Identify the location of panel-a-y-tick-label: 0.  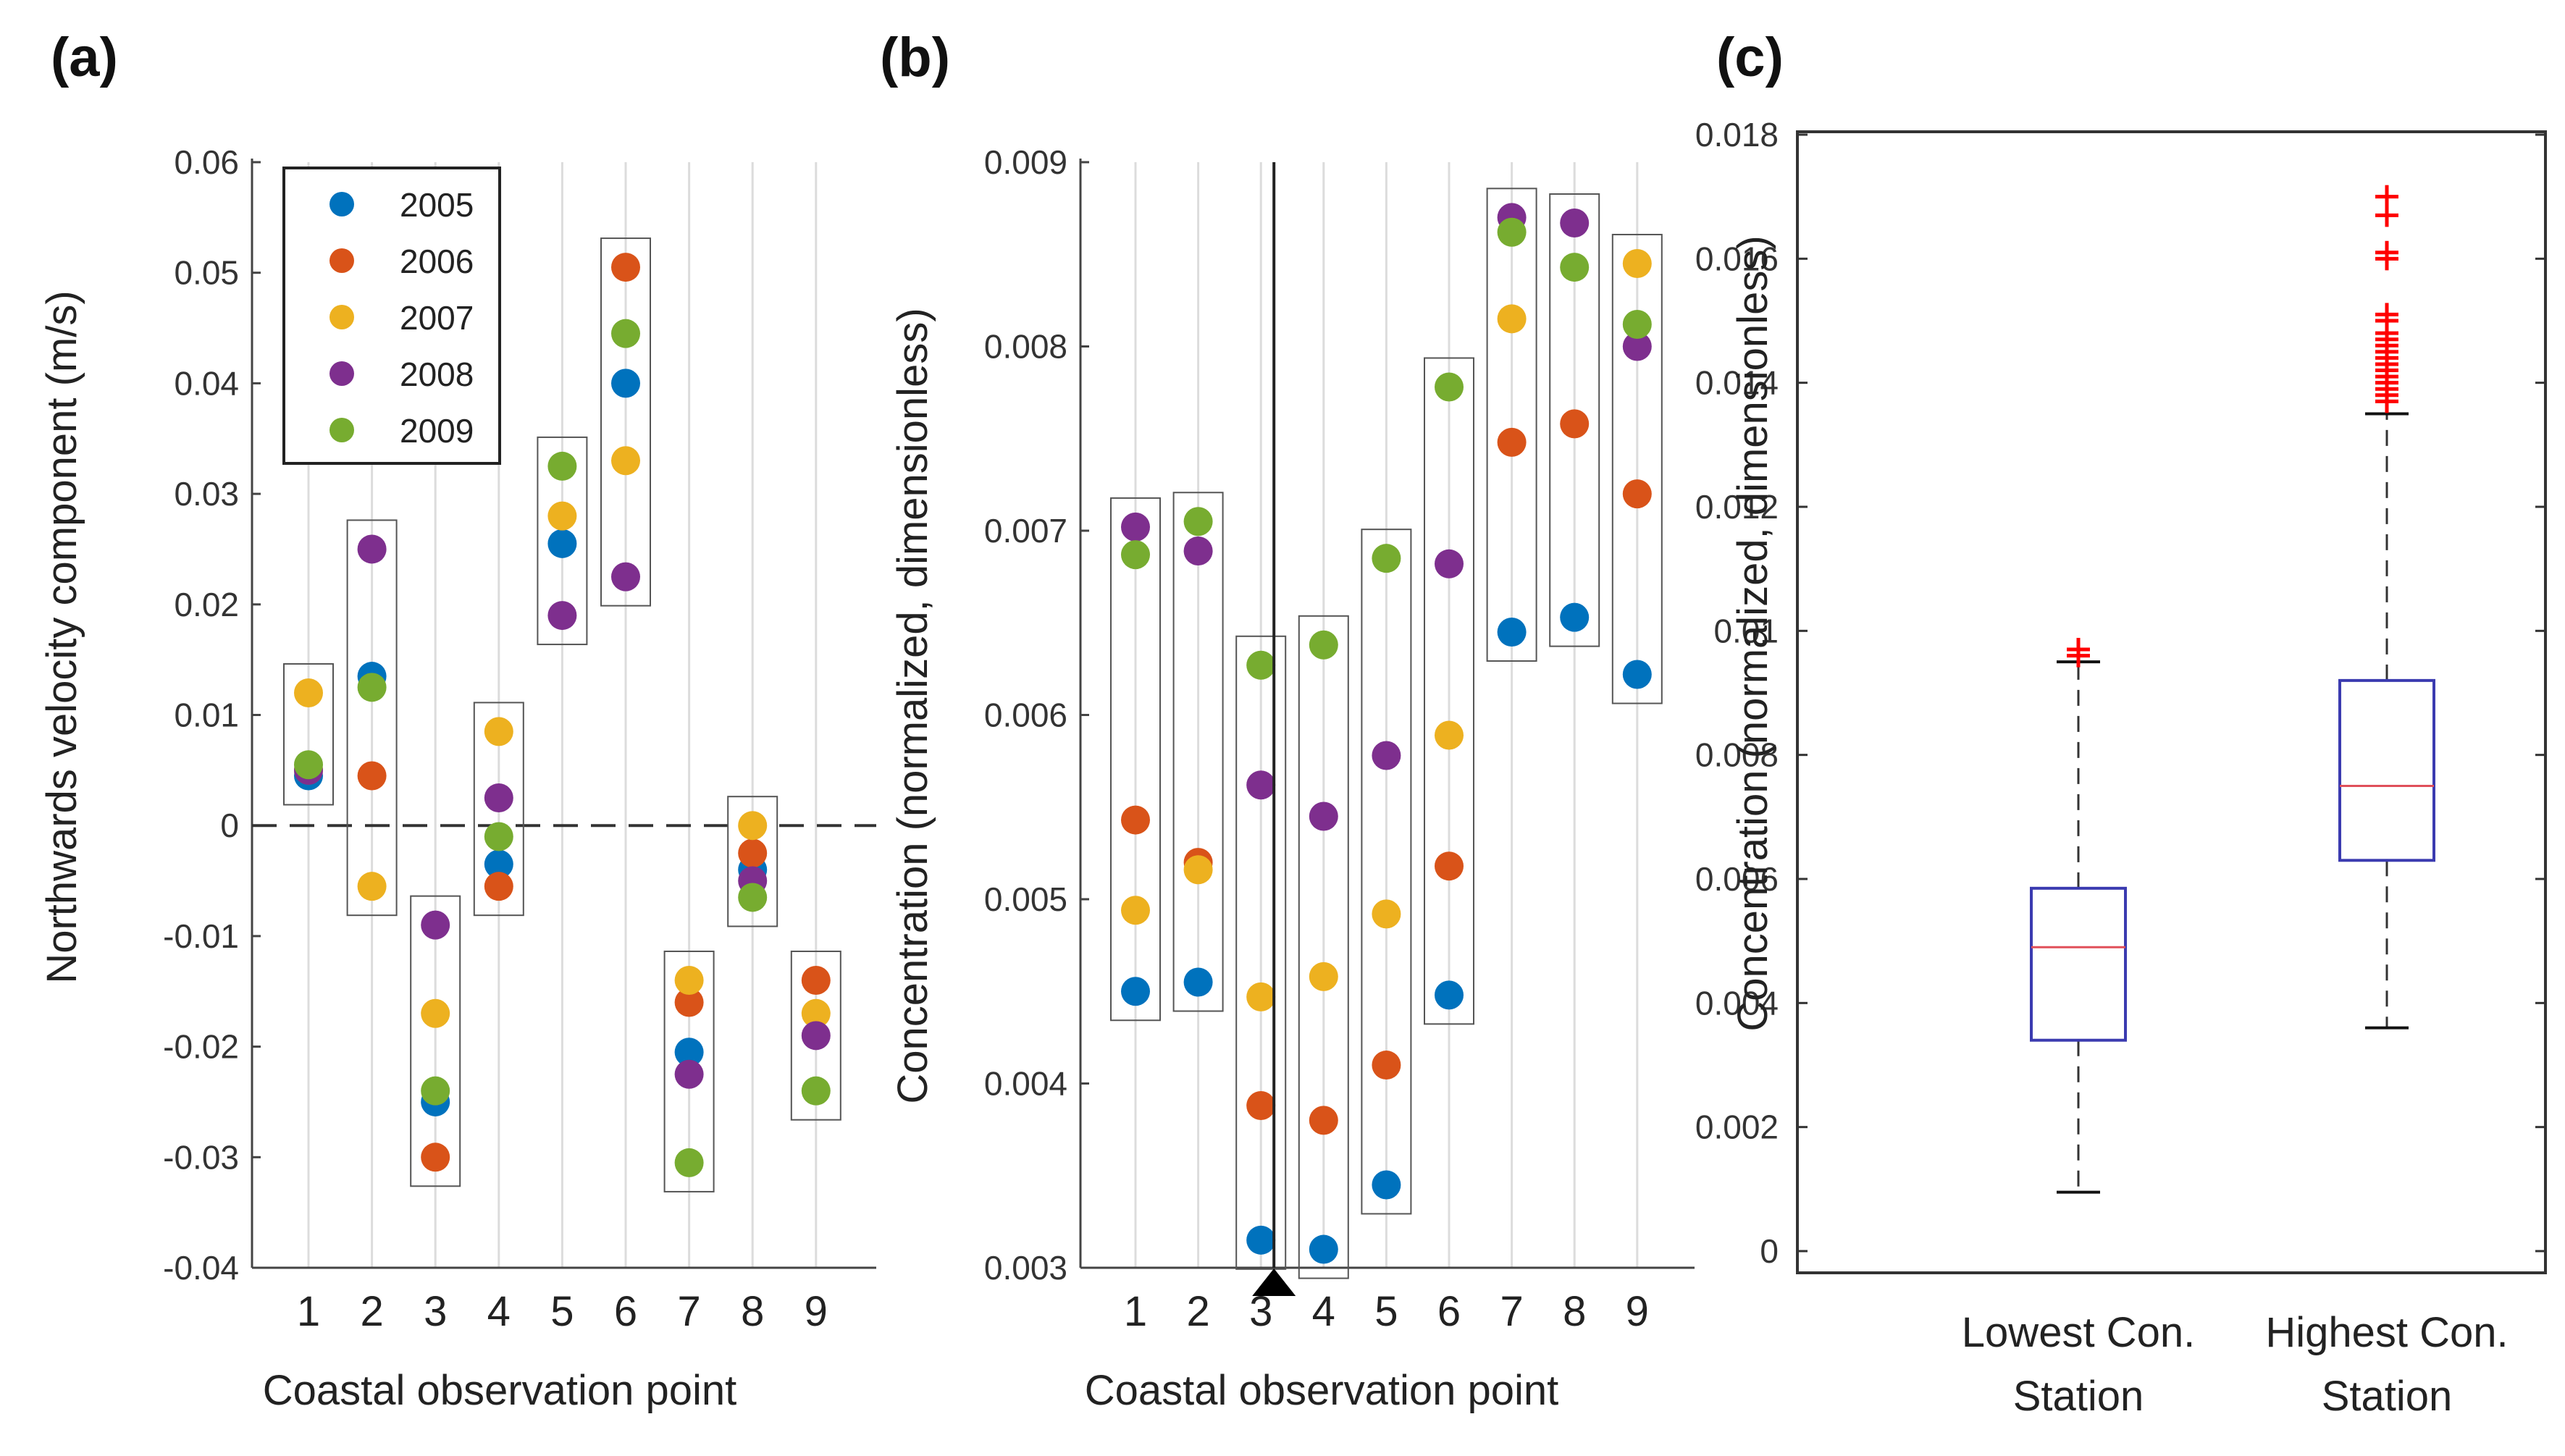
(229, 825).